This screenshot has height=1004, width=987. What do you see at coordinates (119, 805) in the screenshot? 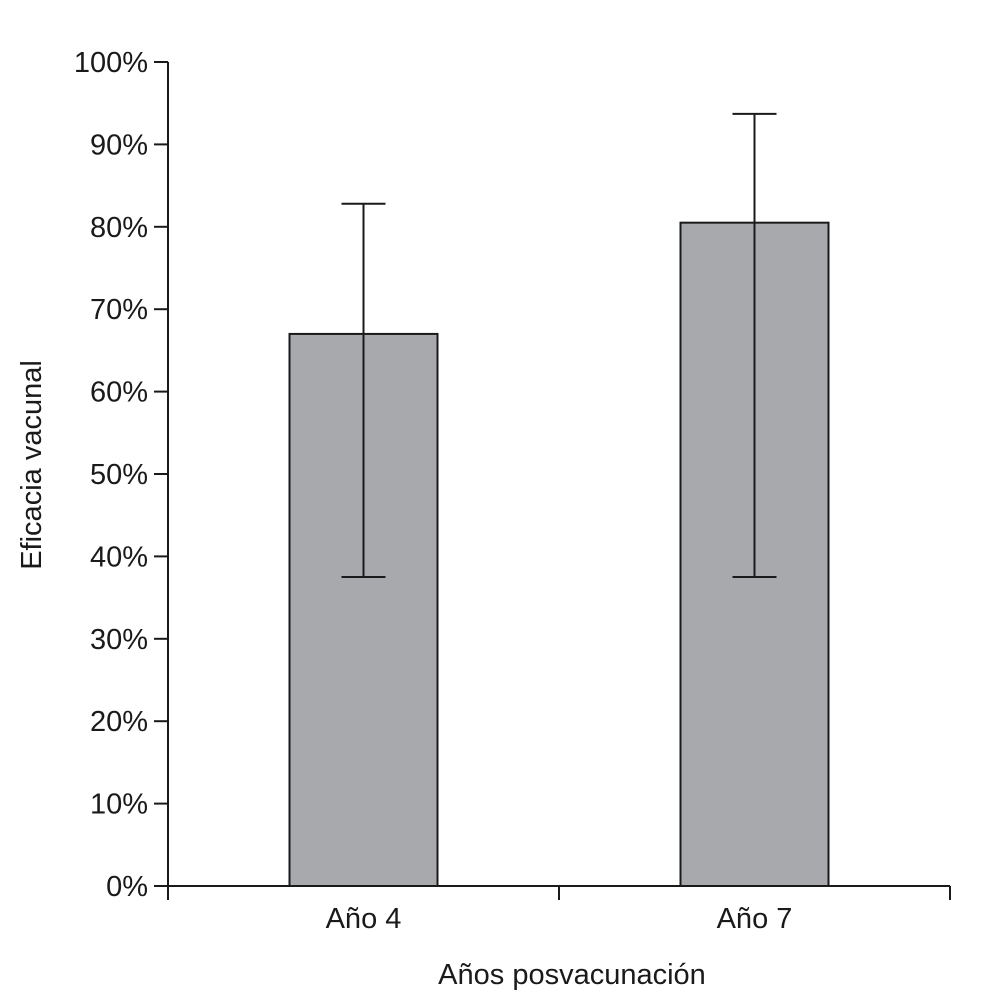
I see `y-tick-label: 10%` at bounding box center [119, 805].